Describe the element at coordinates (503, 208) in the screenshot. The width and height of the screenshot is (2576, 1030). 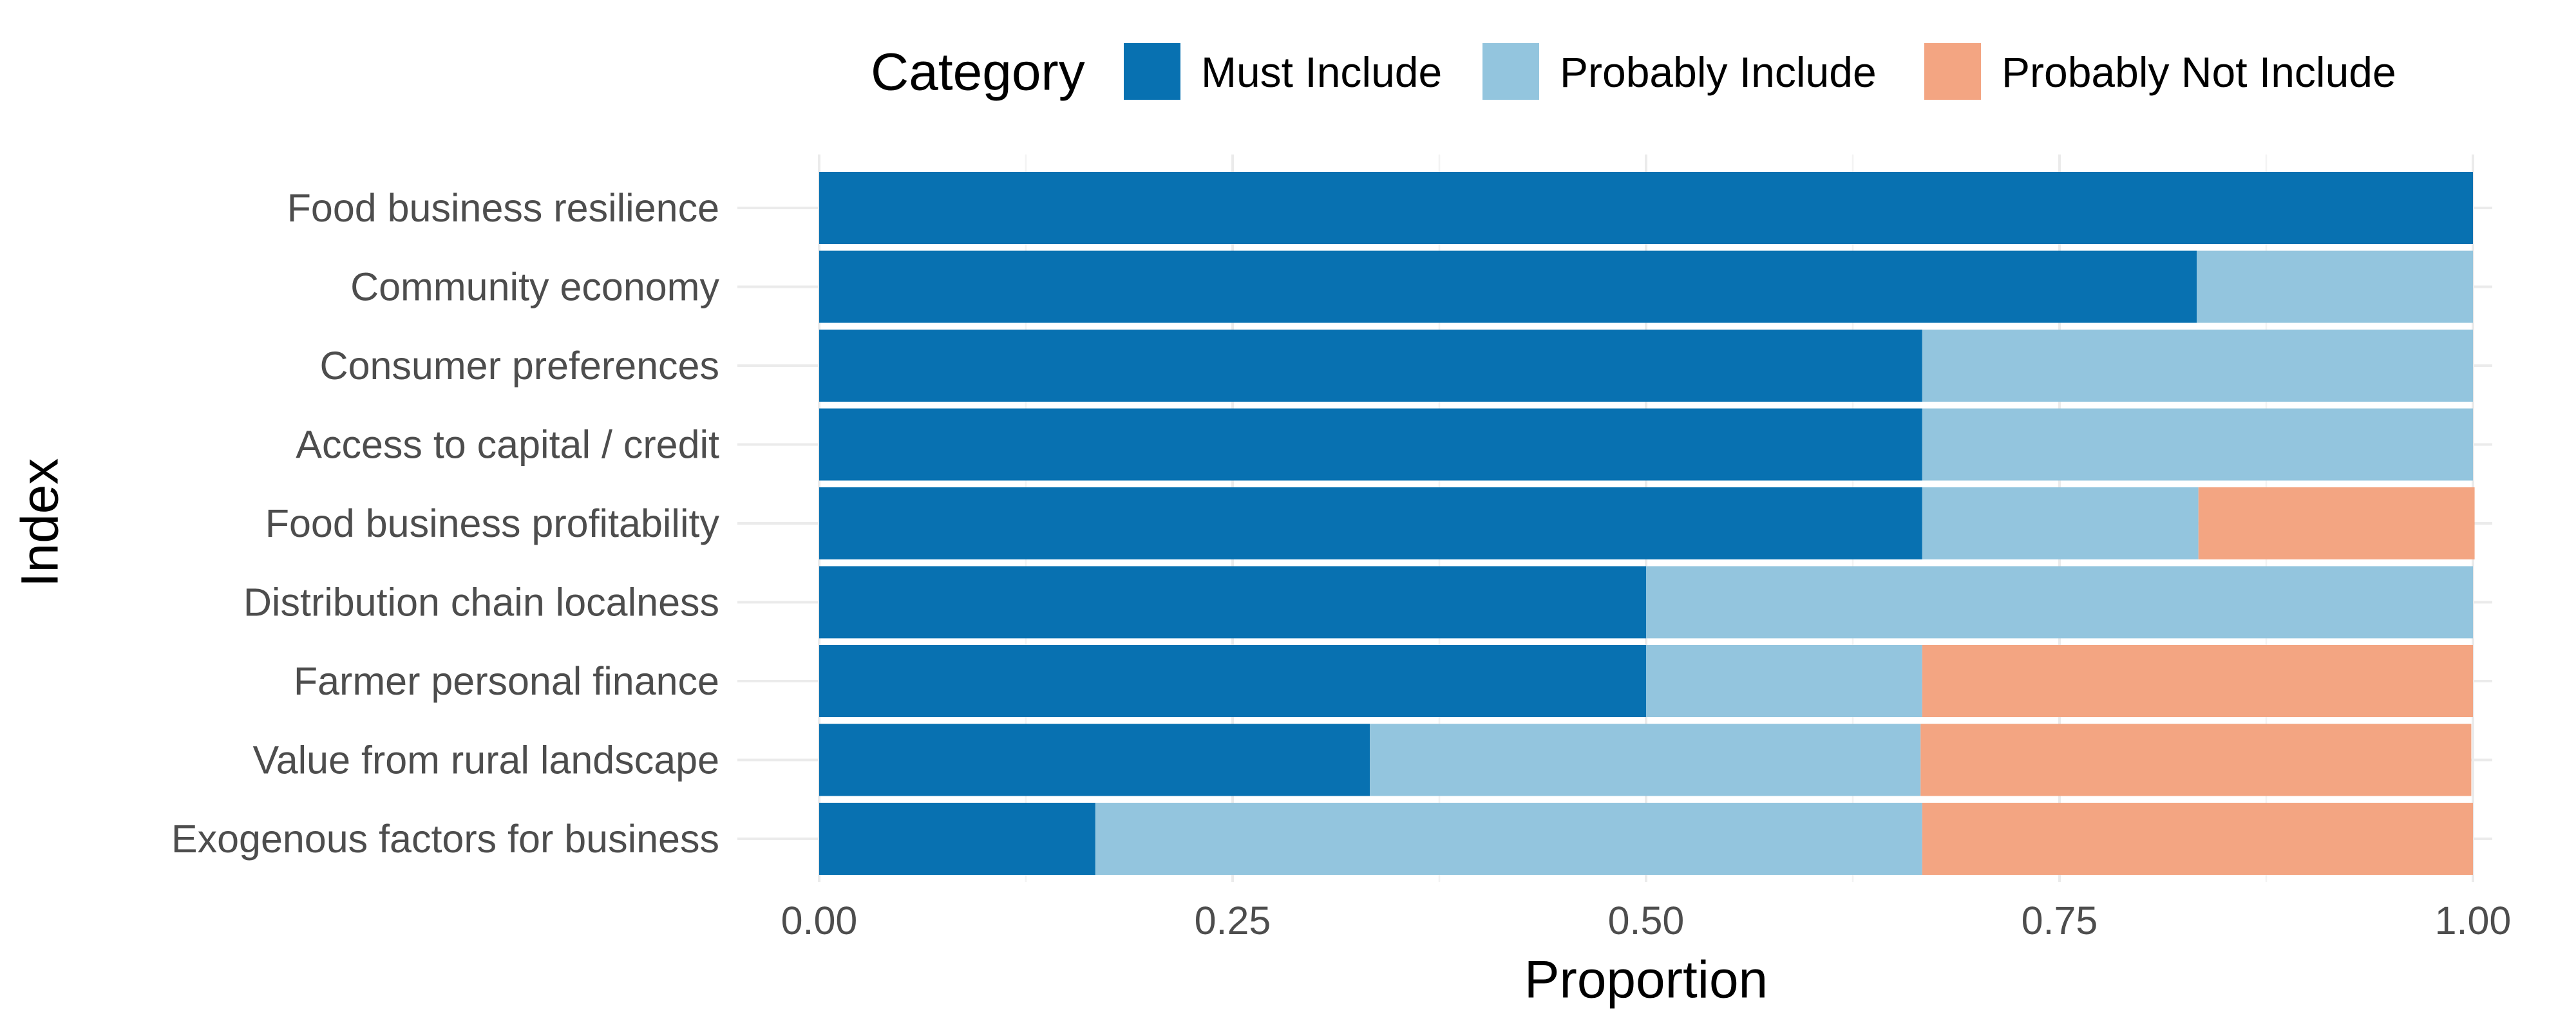
I see `y-tick-label: Food business resilience` at that location.